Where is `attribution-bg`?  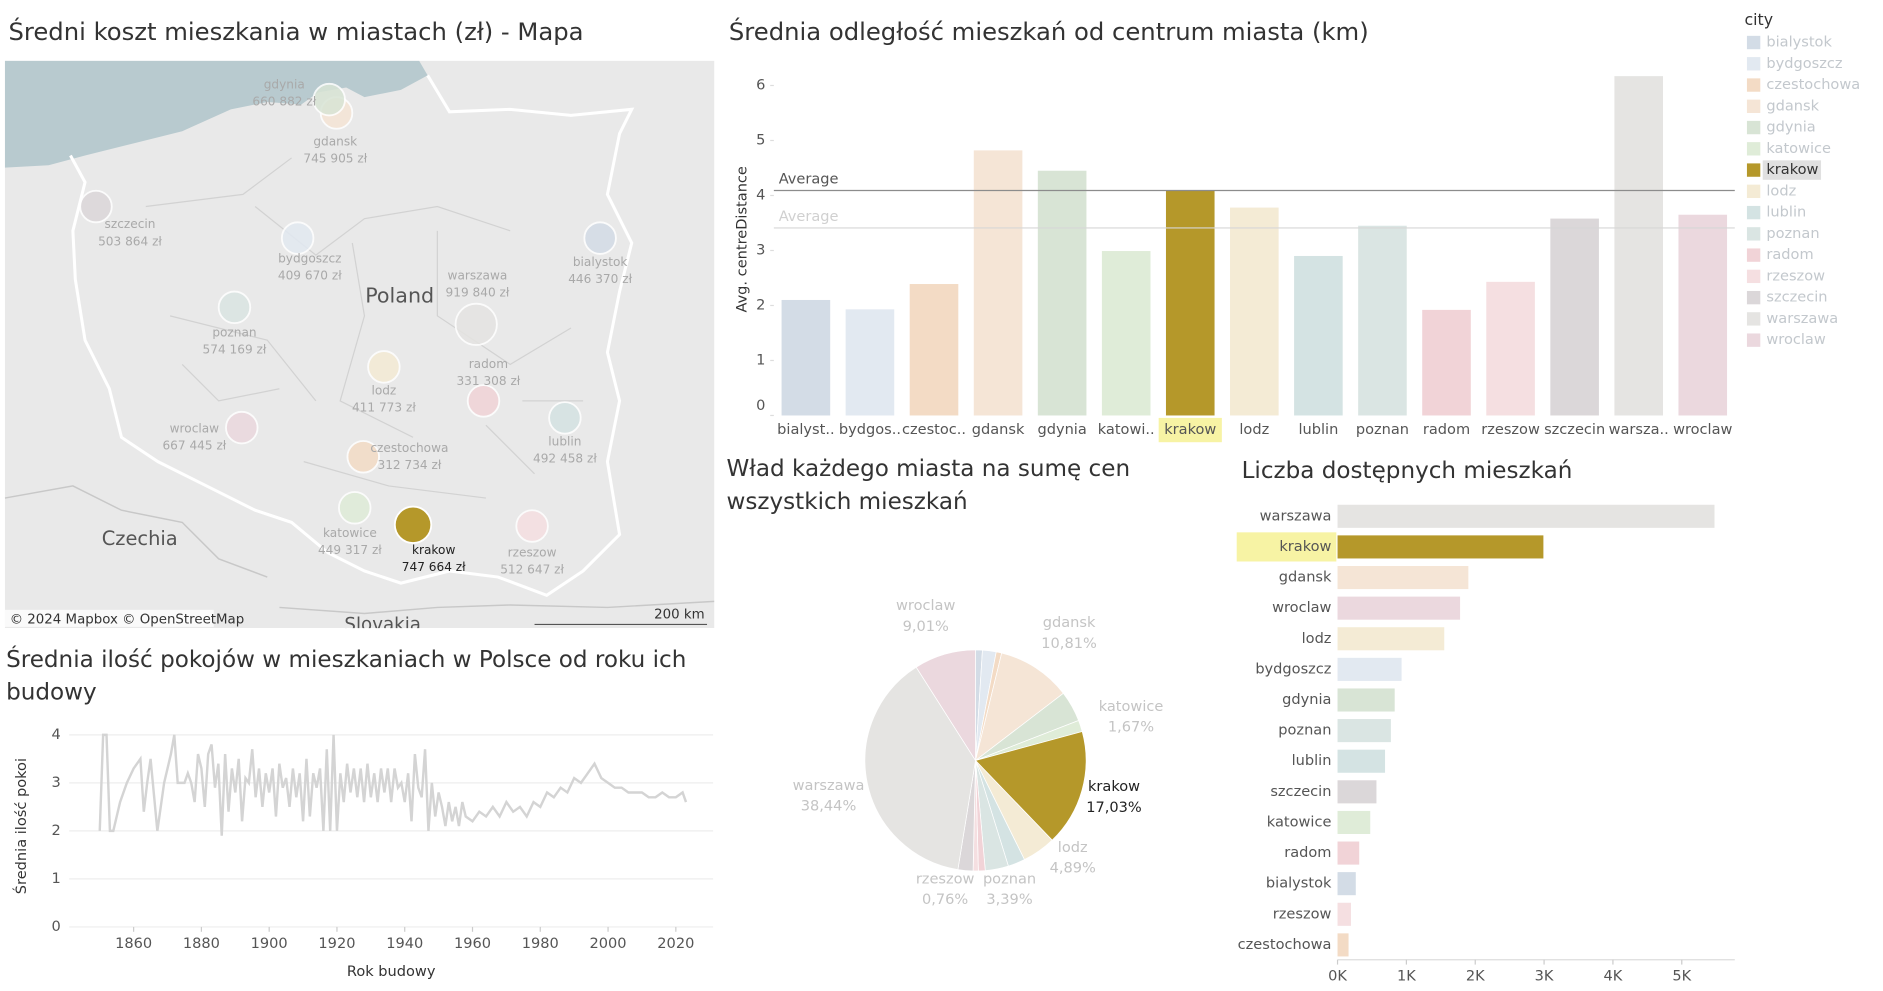
attribution-bg is located at coordinates (109, 618).